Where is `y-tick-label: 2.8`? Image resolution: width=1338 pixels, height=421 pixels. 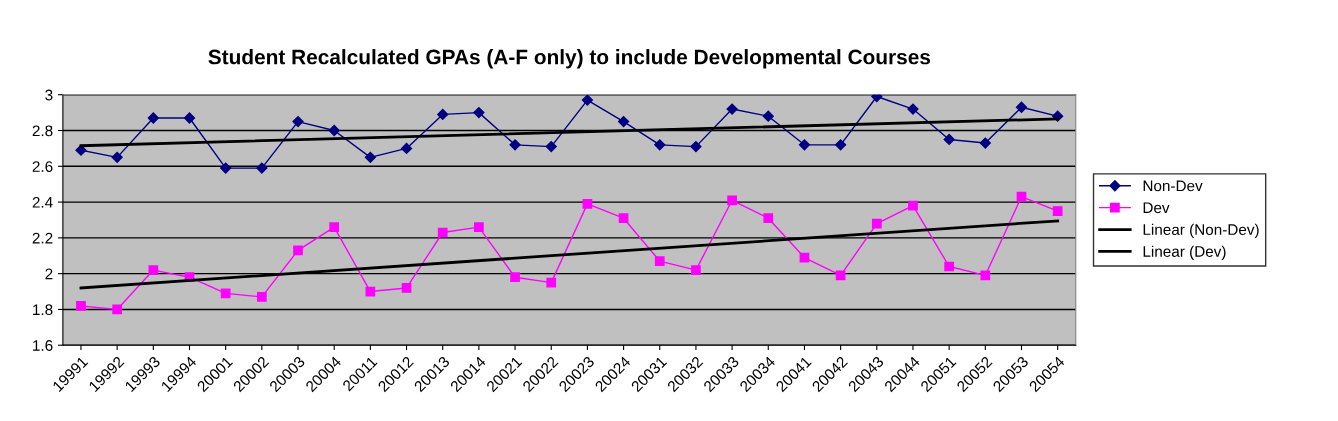
y-tick-label: 2.8 is located at coordinates (42, 131).